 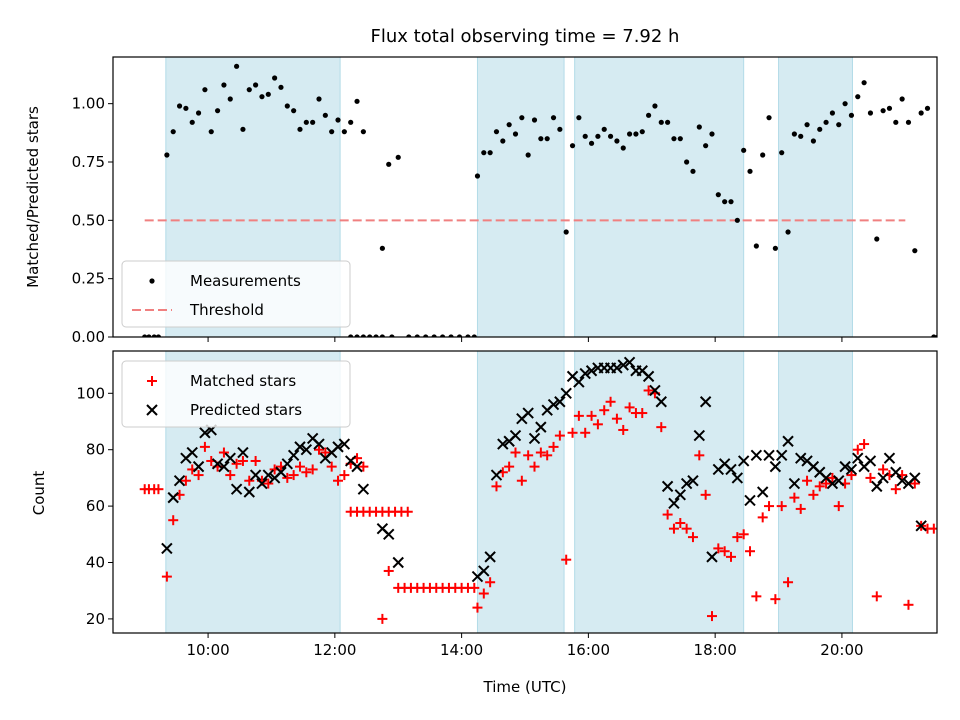 What do you see at coordinates (520, 197) in the screenshot?
I see `shaded-interval` at bounding box center [520, 197].